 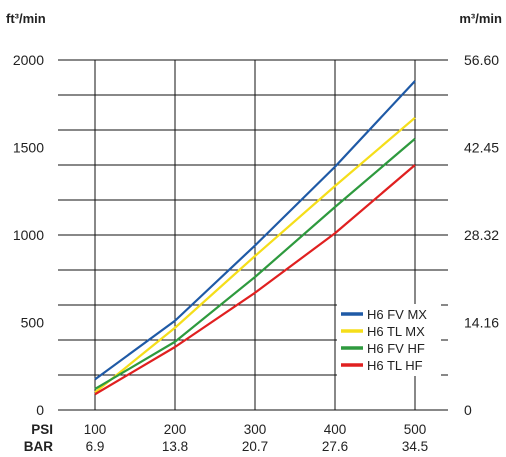 What do you see at coordinates (335, 429) in the screenshot?
I see `x-tick-psi: 400` at bounding box center [335, 429].